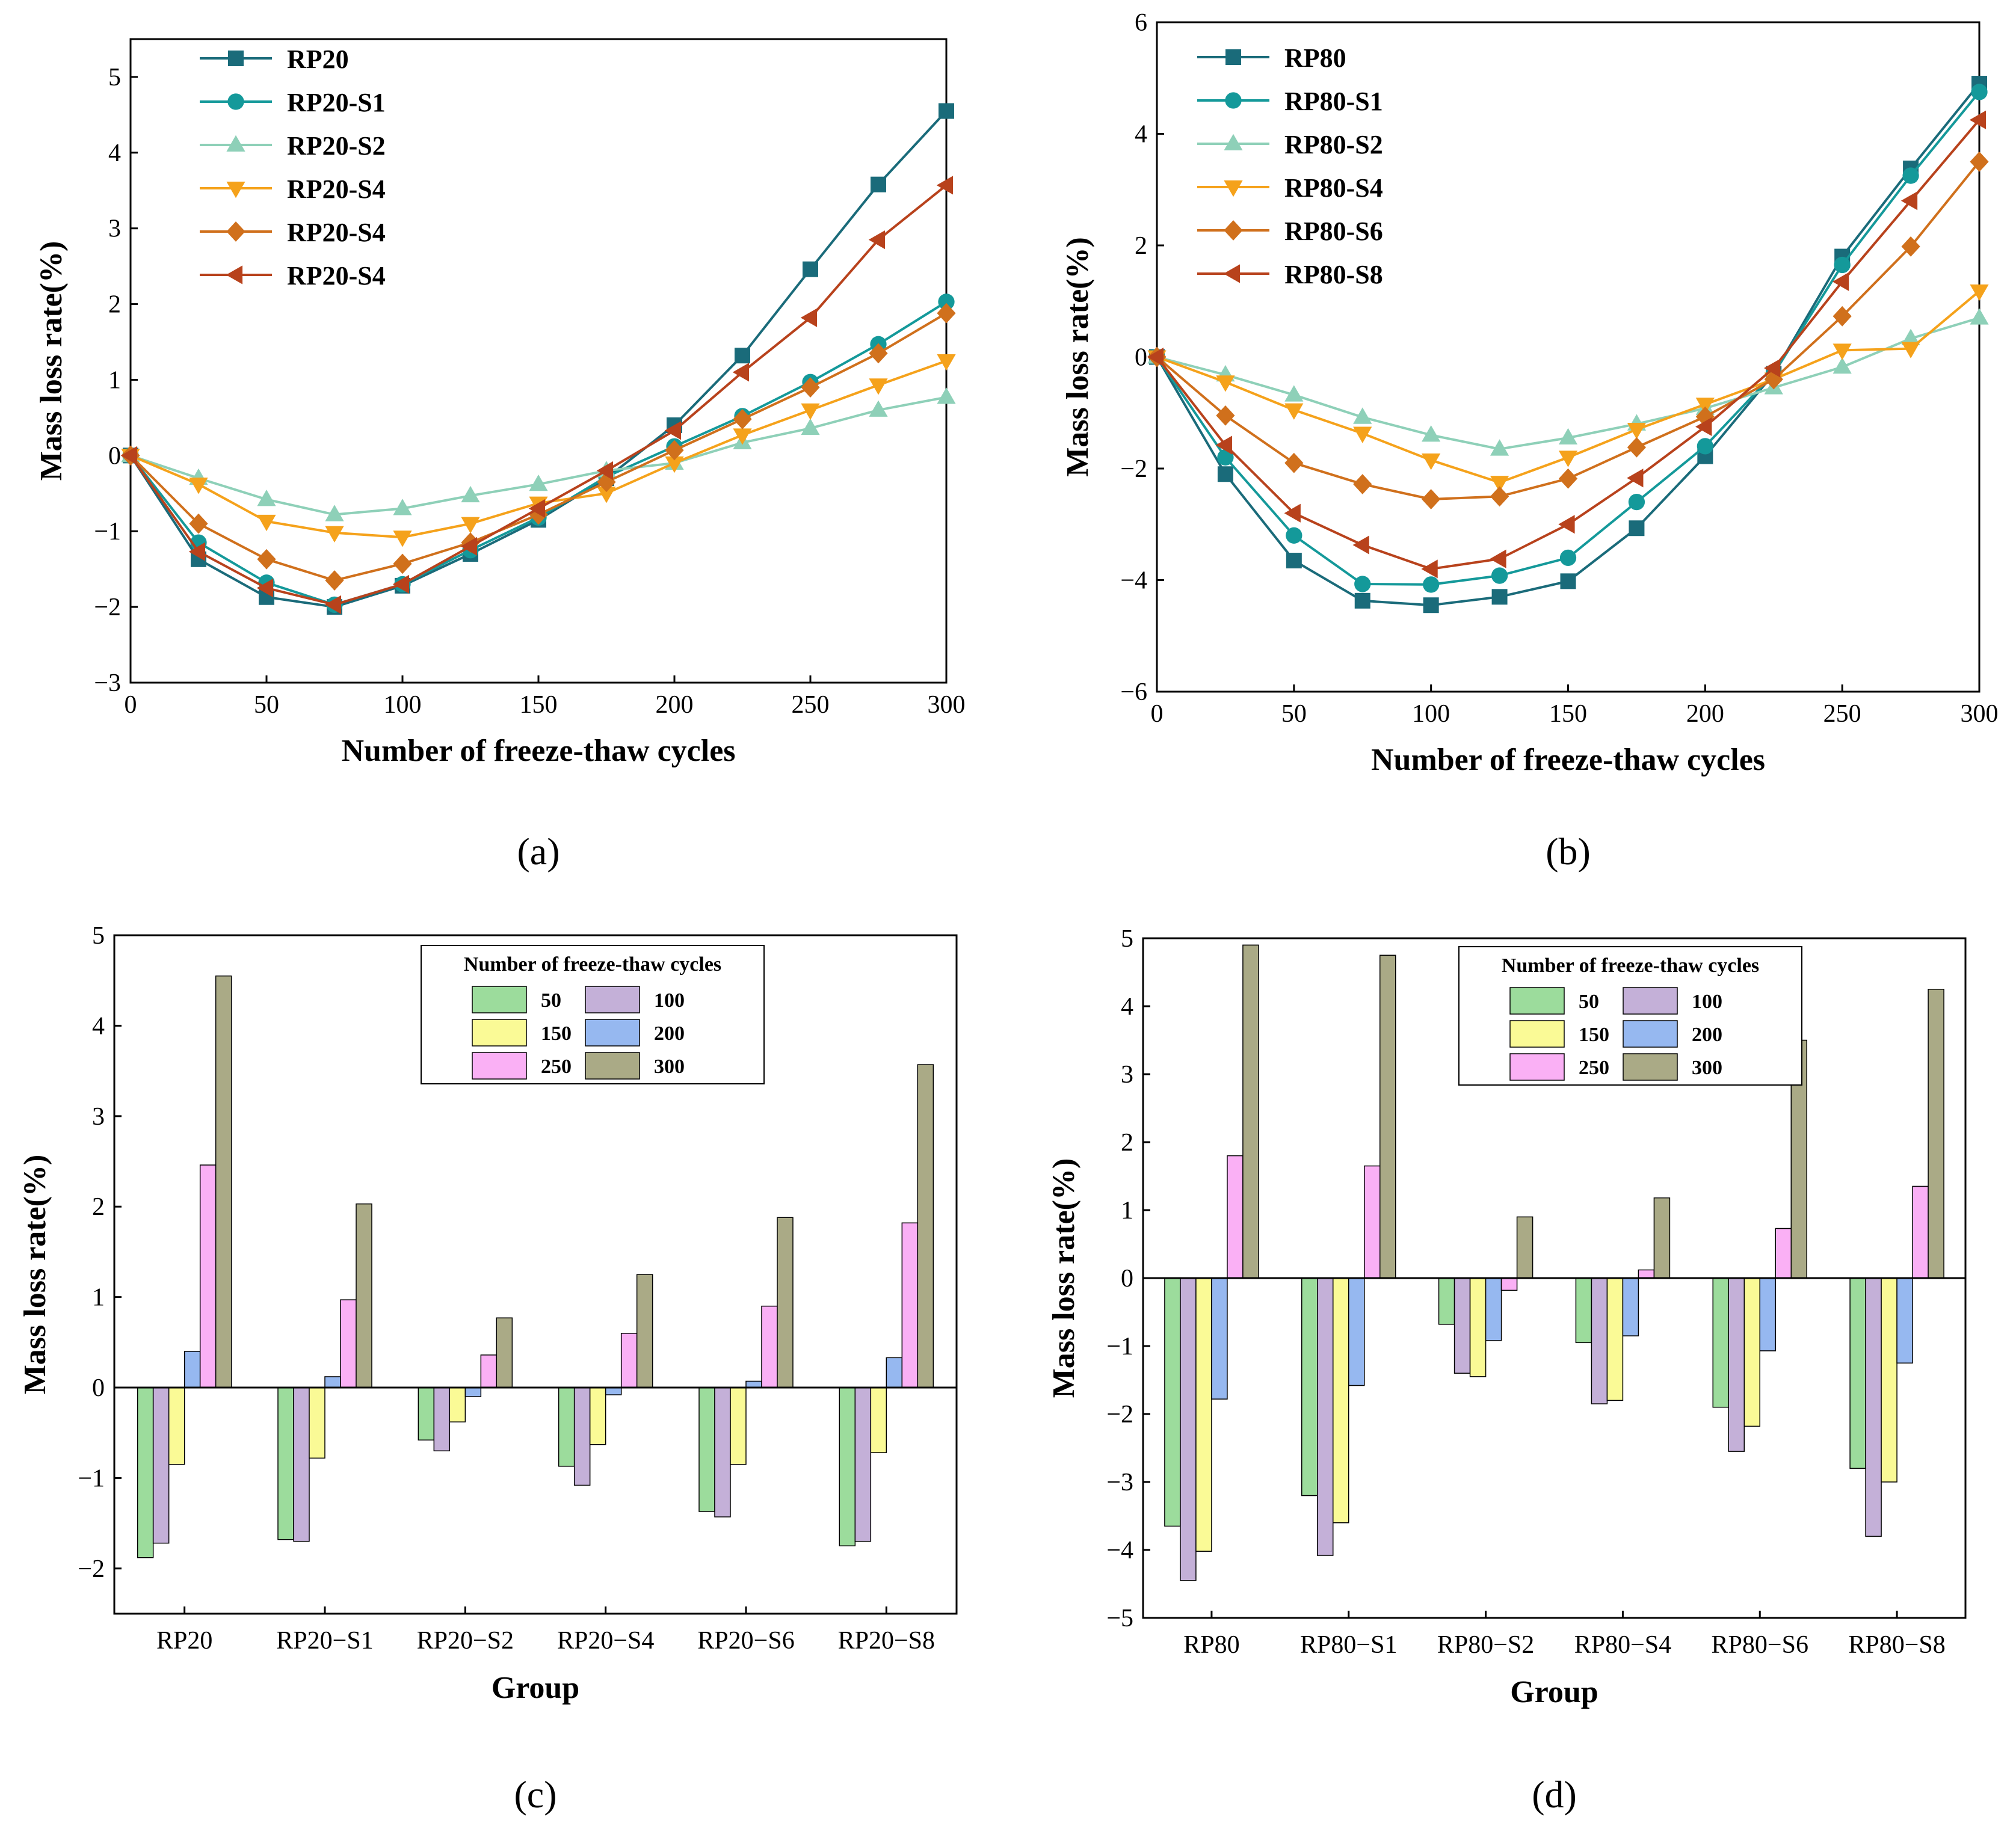 This screenshot has height=1823, width=2016. What do you see at coordinates (1333, 101) in the screenshot?
I see `legend-label: RP80-S1` at bounding box center [1333, 101].